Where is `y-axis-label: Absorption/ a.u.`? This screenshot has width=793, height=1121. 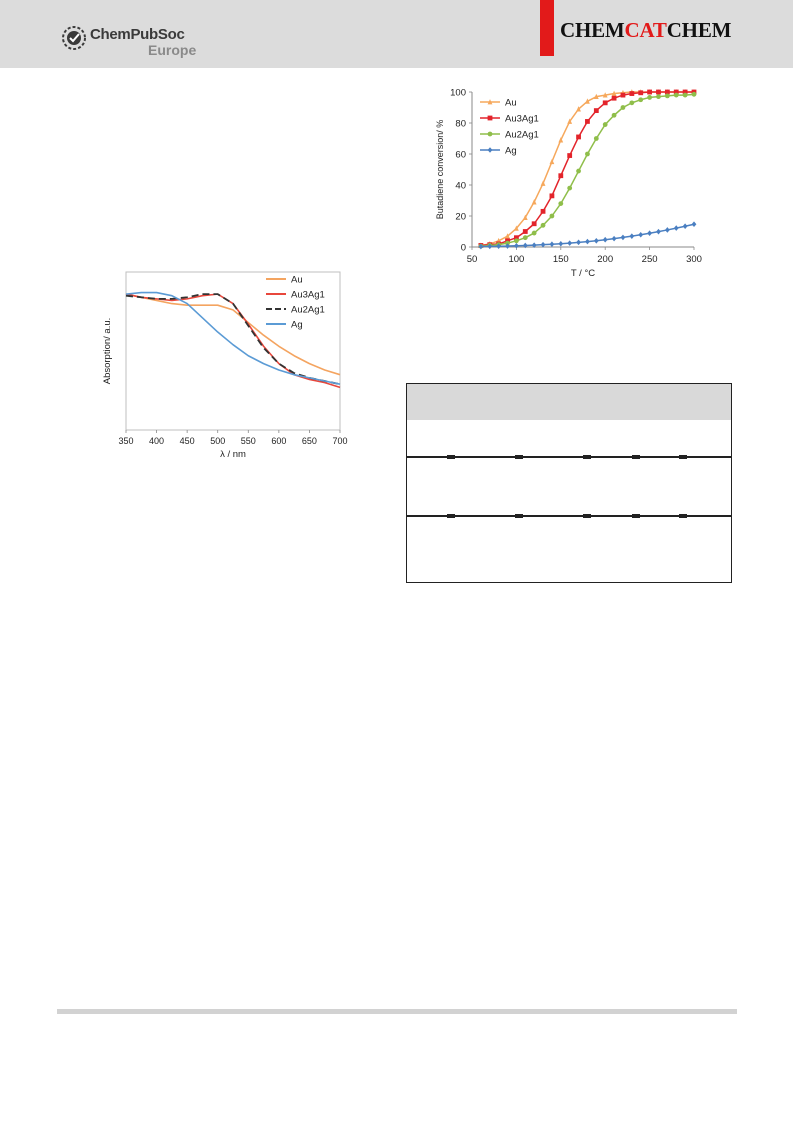 y-axis-label: Absorption/ a.u. is located at coordinates (107, 351).